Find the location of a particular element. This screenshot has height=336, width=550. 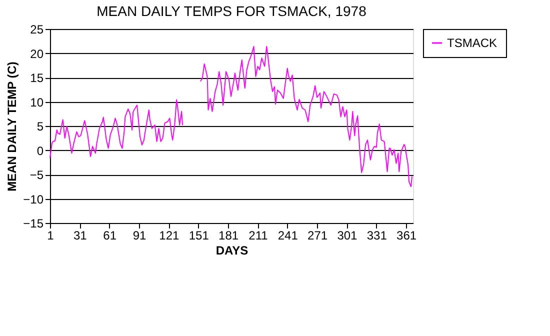

y-tick-label: 0 is located at coordinates (40, 151).